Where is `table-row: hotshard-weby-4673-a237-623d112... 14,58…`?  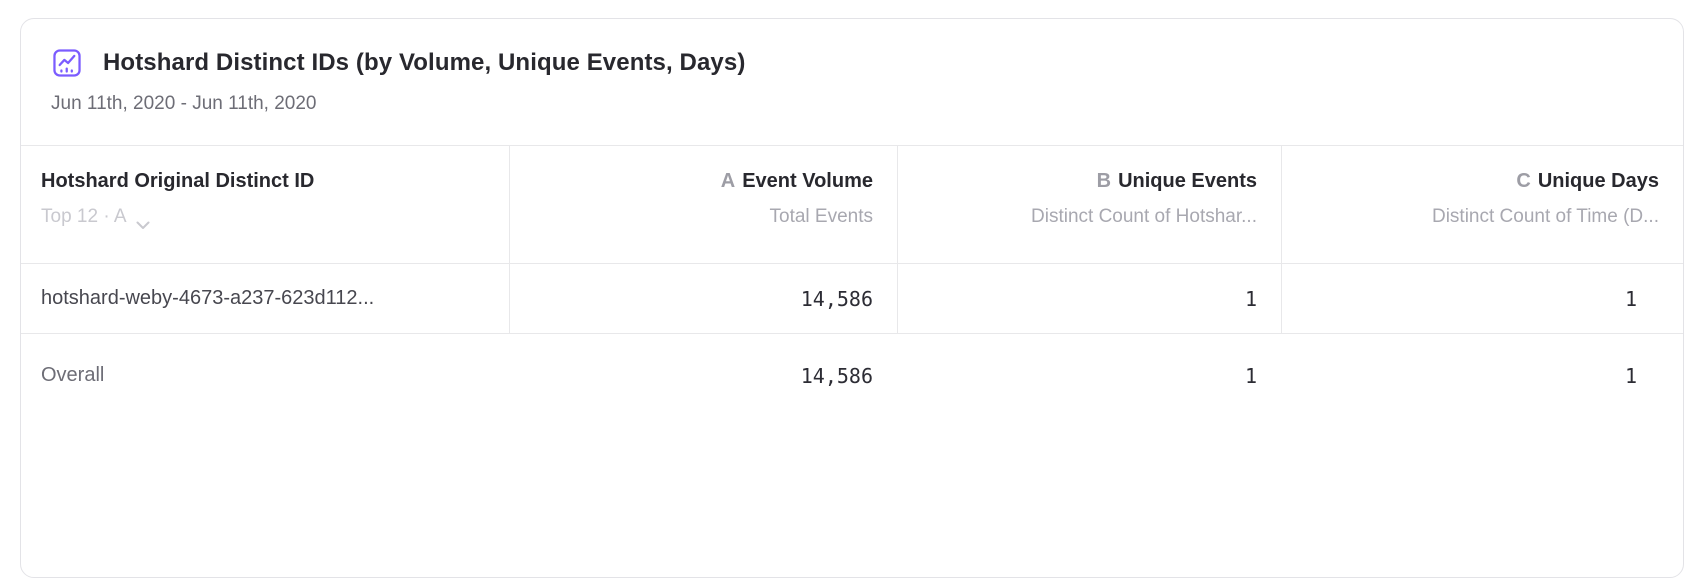 table-row: hotshard-weby-4673-a237-623d112... 14,58… is located at coordinates (852, 298).